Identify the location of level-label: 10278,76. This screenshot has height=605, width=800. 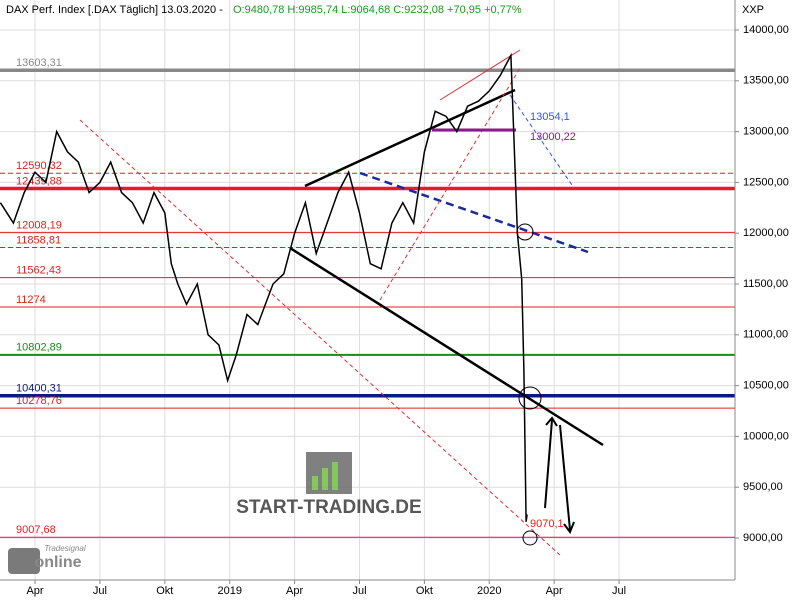
(39, 401).